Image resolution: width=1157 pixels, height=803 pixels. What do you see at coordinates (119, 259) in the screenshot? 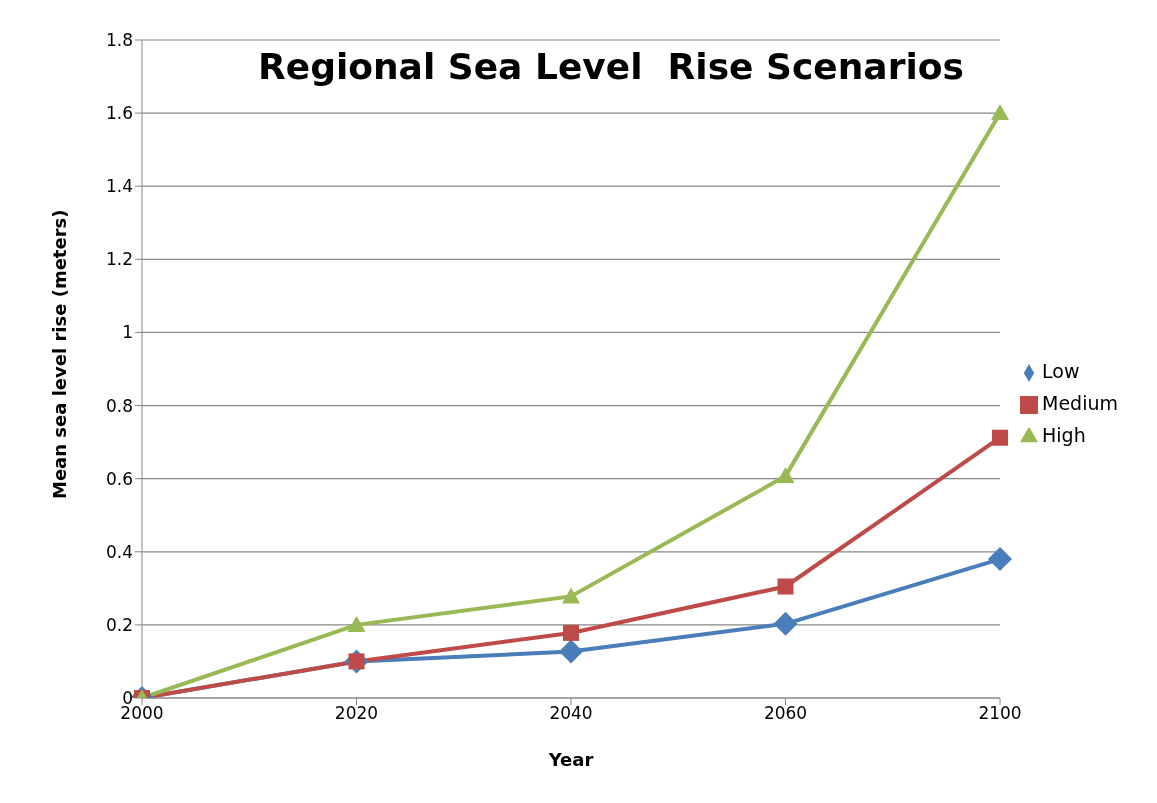
I see `y-tick-label: 1.2` at bounding box center [119, 259].